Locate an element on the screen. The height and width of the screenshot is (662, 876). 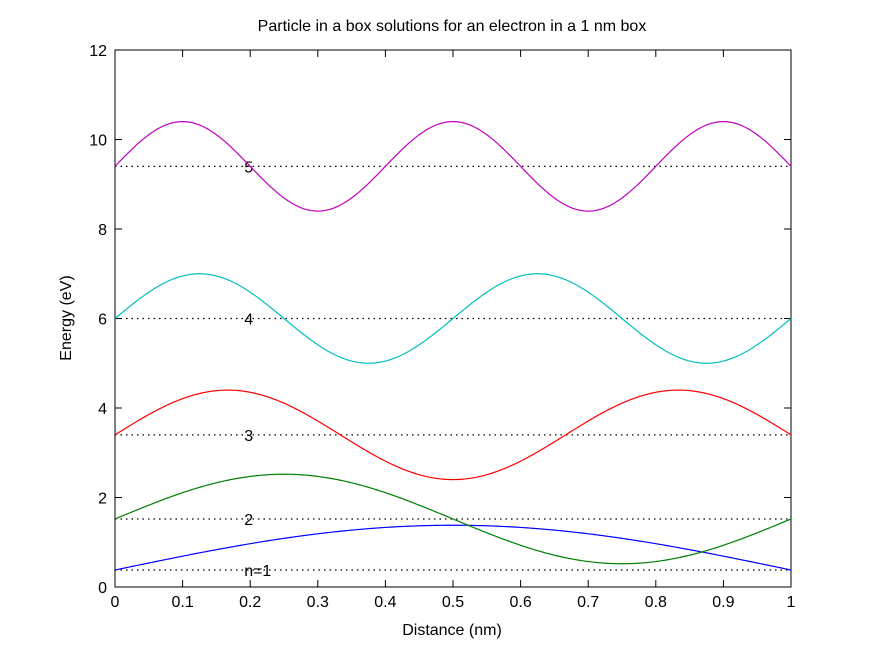
wavefunction-line-n2 is located at coordinates (453, 519).